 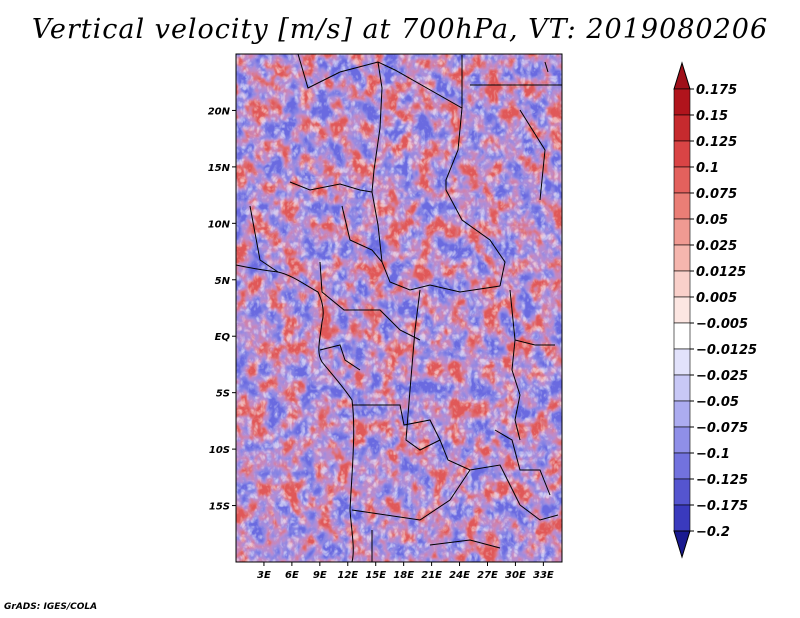 What do you see at coordinates (722, 376) in the screenshot?
I see `colorbar-label: −0.025` at bounding box center [722, 376].